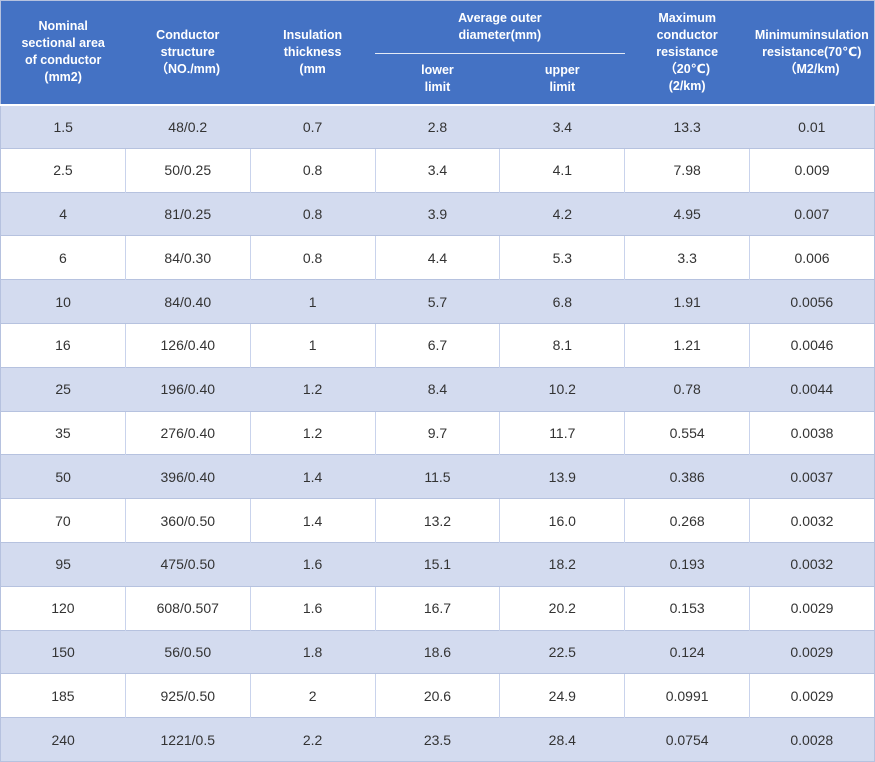 The image size is (875, 762). Describe the element at coordinates (687, 345) in the screenshot. I see `table-cell: 1.21` at that location.